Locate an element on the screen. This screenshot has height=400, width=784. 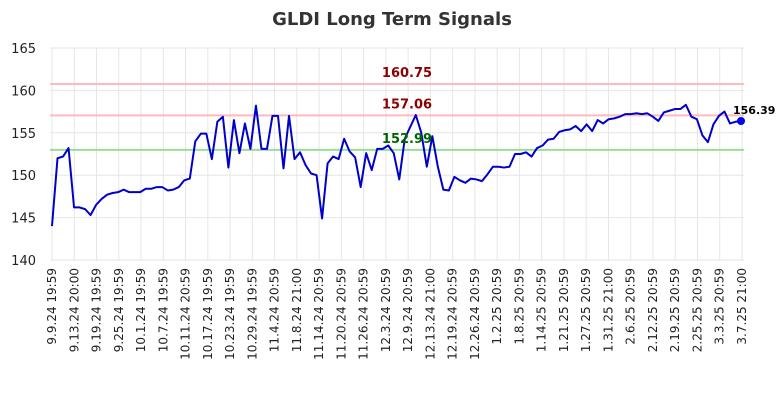
x-tick-label: 10.29.24 19:59 is located at coordinates (252, 314).